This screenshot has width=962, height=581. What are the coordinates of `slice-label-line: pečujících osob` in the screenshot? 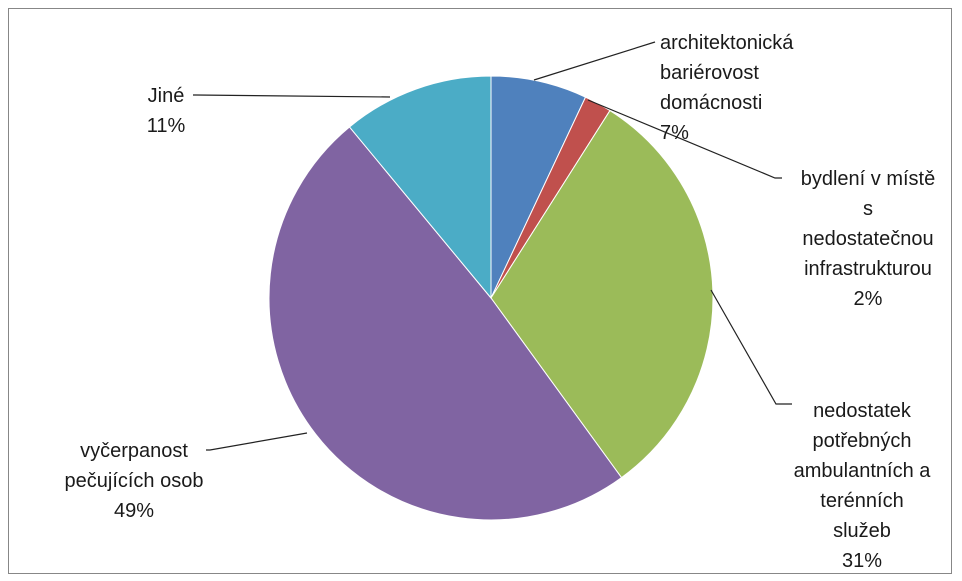 It's located at (134, 481).